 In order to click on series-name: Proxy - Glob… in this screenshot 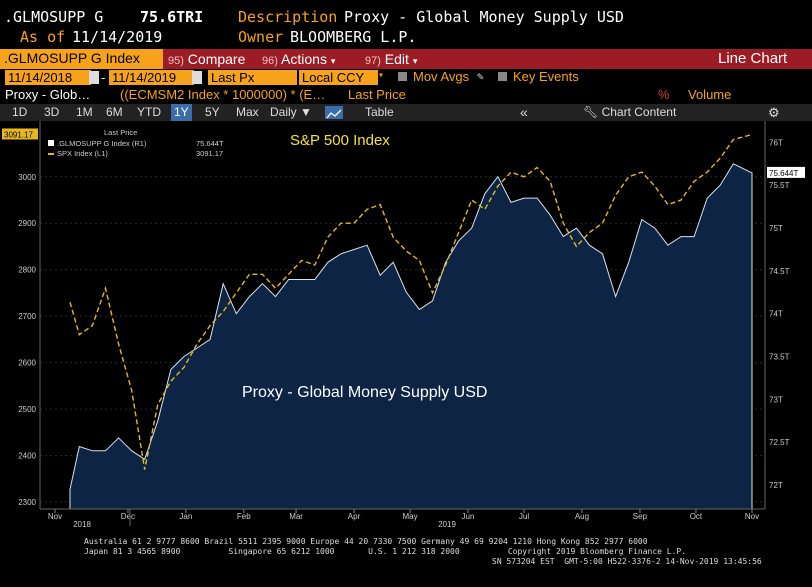, I will do `click(48, 94)`.